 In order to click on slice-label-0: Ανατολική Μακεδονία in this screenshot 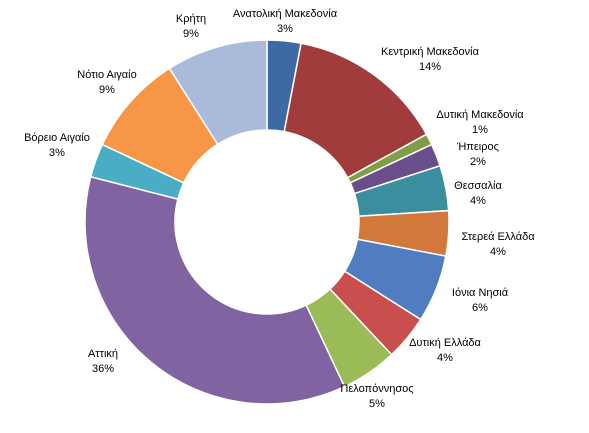, I will do `click(285, 14)`.